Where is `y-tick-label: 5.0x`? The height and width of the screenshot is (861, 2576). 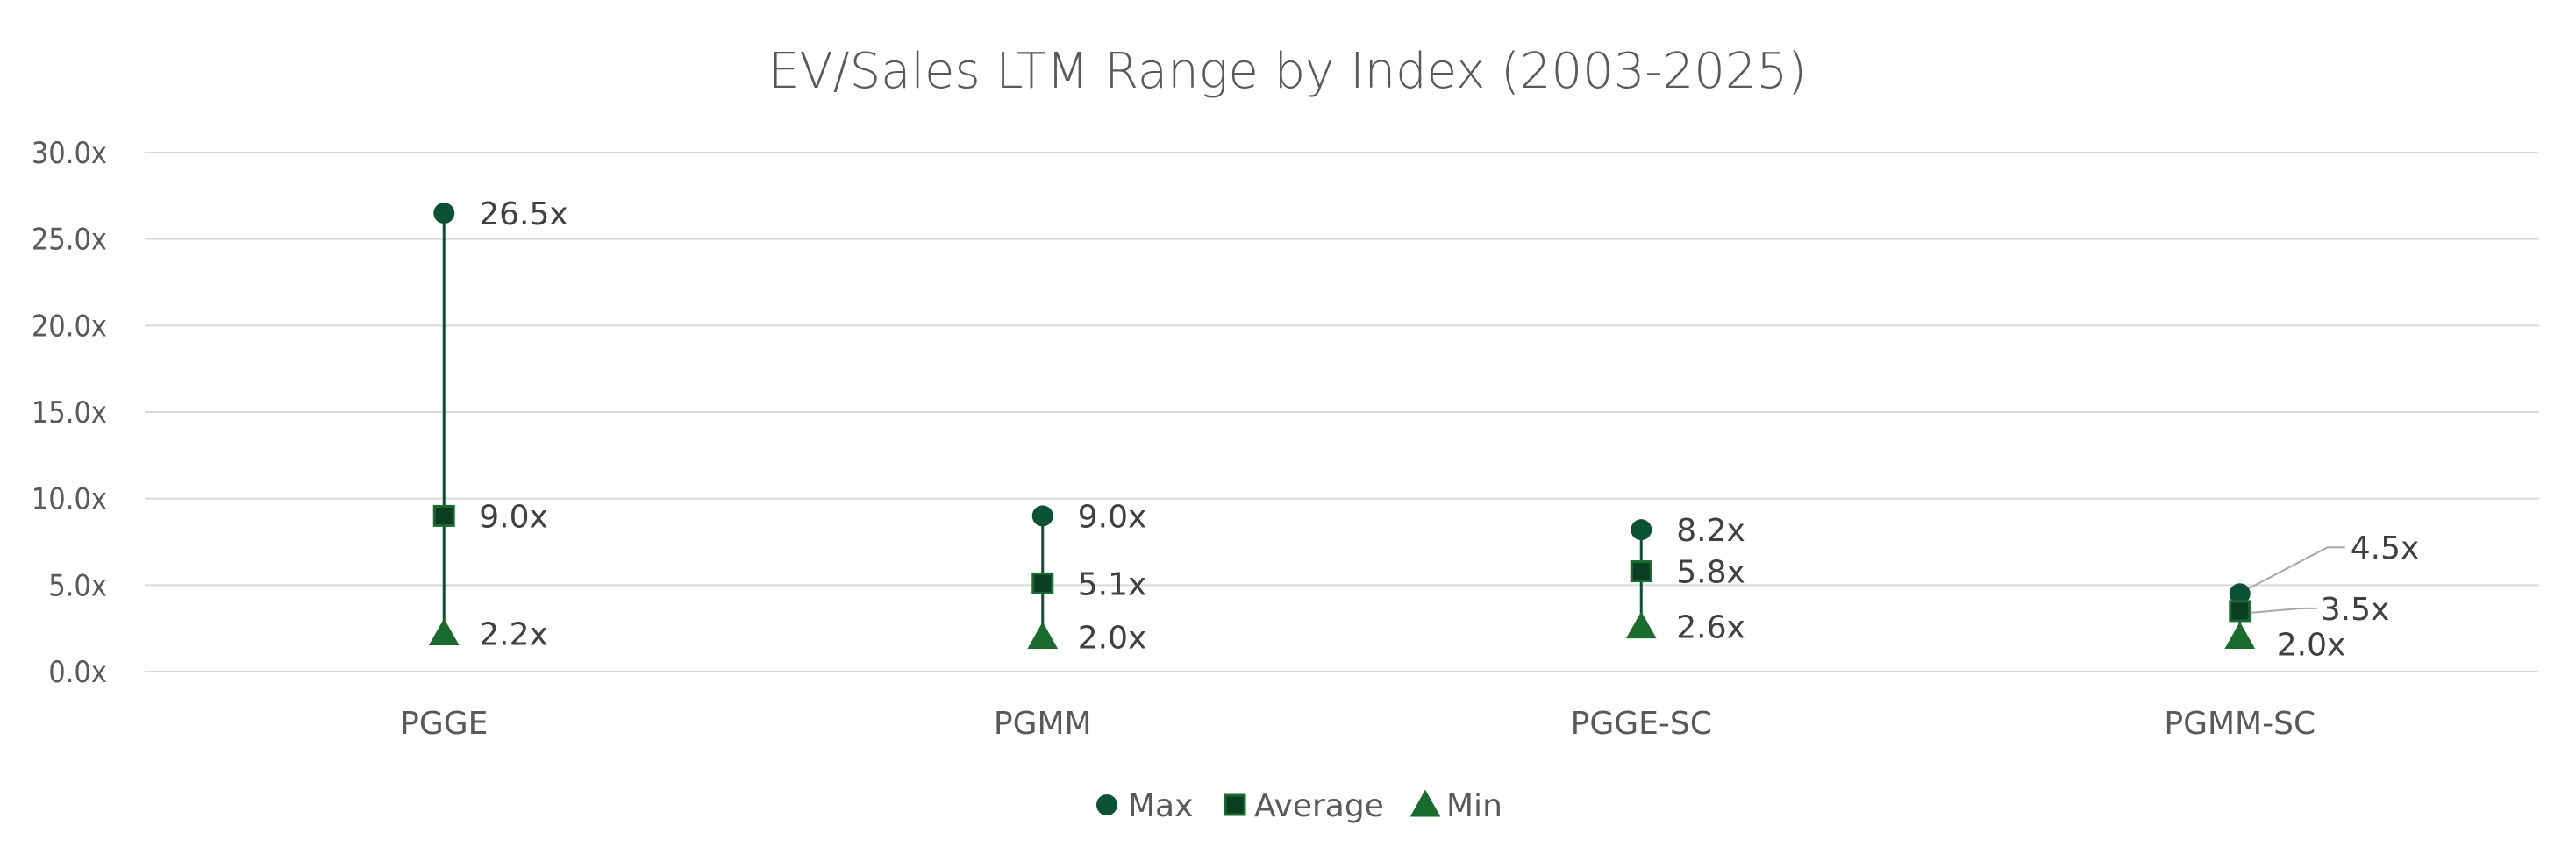
y-tick-label: 5.0x is located at coordinates (77, 585).